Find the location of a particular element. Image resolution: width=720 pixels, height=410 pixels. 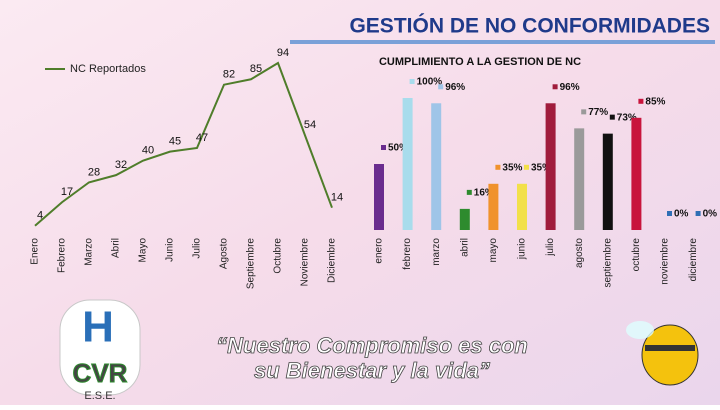

x-tick-label: Octubre is located at coordinates (278, 256).